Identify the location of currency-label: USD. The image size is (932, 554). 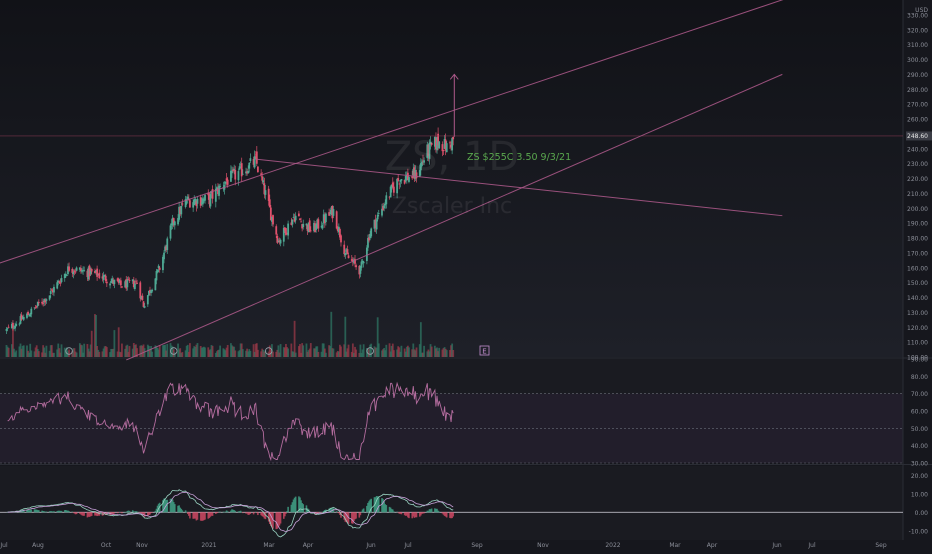
(921, 10).